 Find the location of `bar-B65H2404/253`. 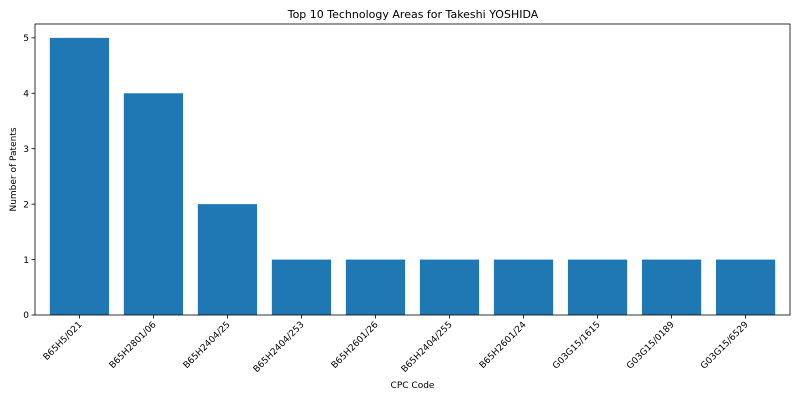

bar-B65H2404/253 is located at coordinates (301, 287).